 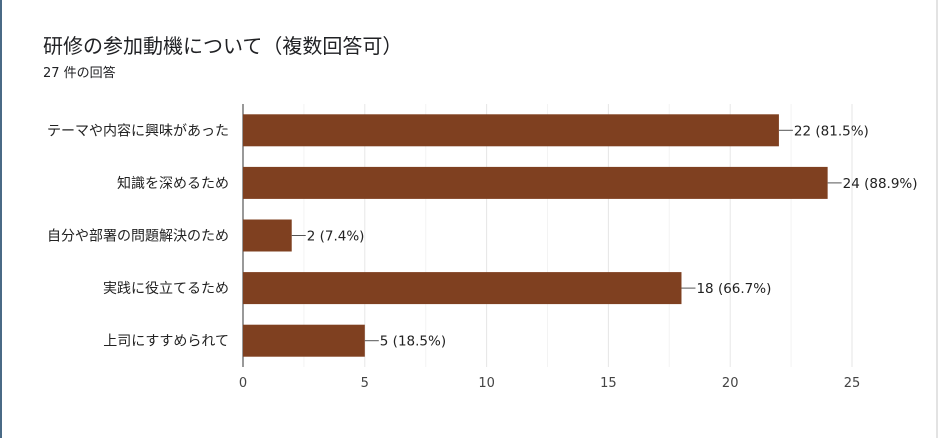 I want to click on category-label: テーマや内容に興味があった, so click(x=138, y=130).